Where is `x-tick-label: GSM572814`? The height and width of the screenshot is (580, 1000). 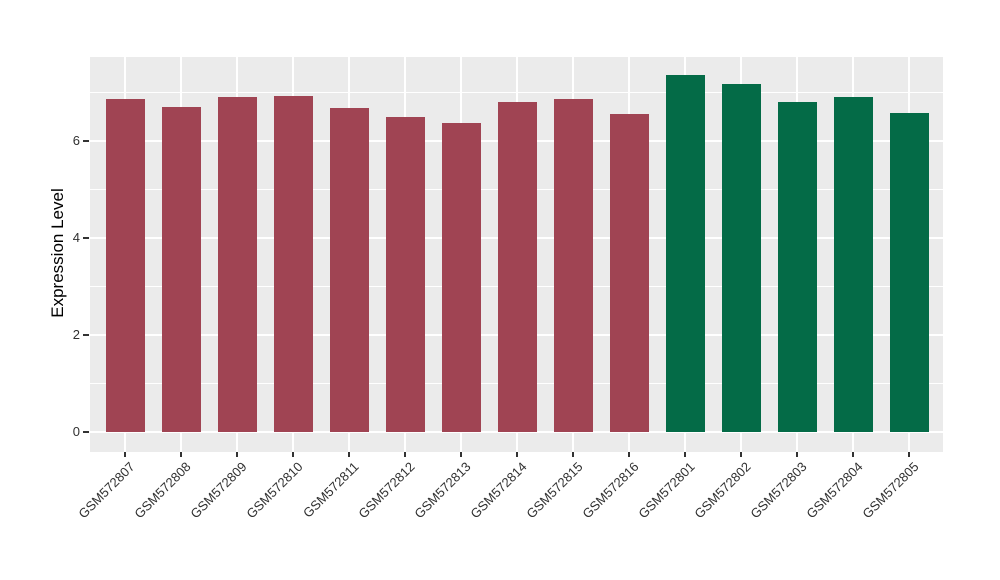 x-tick-label: GSM572814 is located at coordinates (498, 490).